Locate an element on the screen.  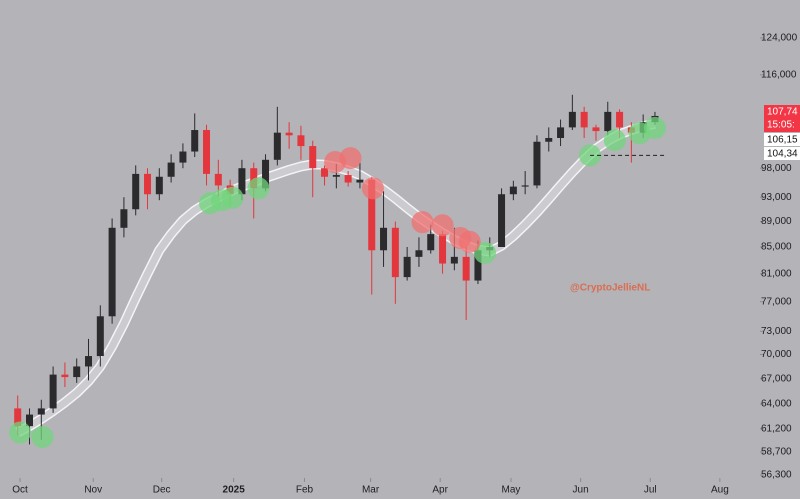
x-tick-label: Dec is located at coordinates (162, 490).